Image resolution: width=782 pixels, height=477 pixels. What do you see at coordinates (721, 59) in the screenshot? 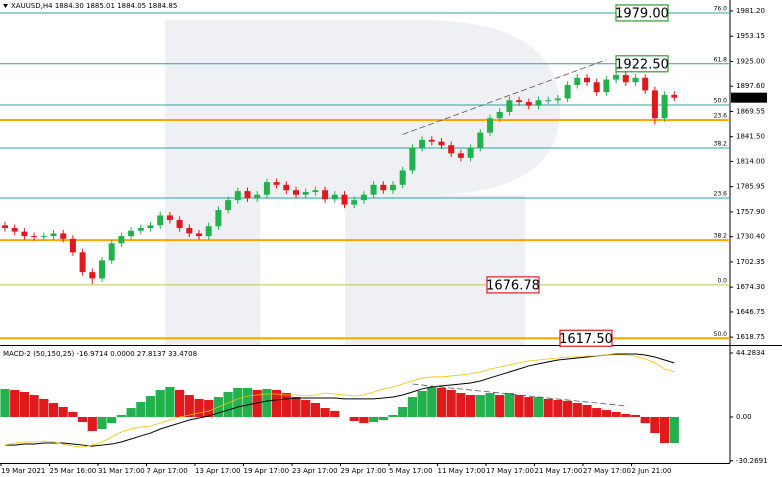
I see `fib-label: 61.8` at bounding box center [721, 59].